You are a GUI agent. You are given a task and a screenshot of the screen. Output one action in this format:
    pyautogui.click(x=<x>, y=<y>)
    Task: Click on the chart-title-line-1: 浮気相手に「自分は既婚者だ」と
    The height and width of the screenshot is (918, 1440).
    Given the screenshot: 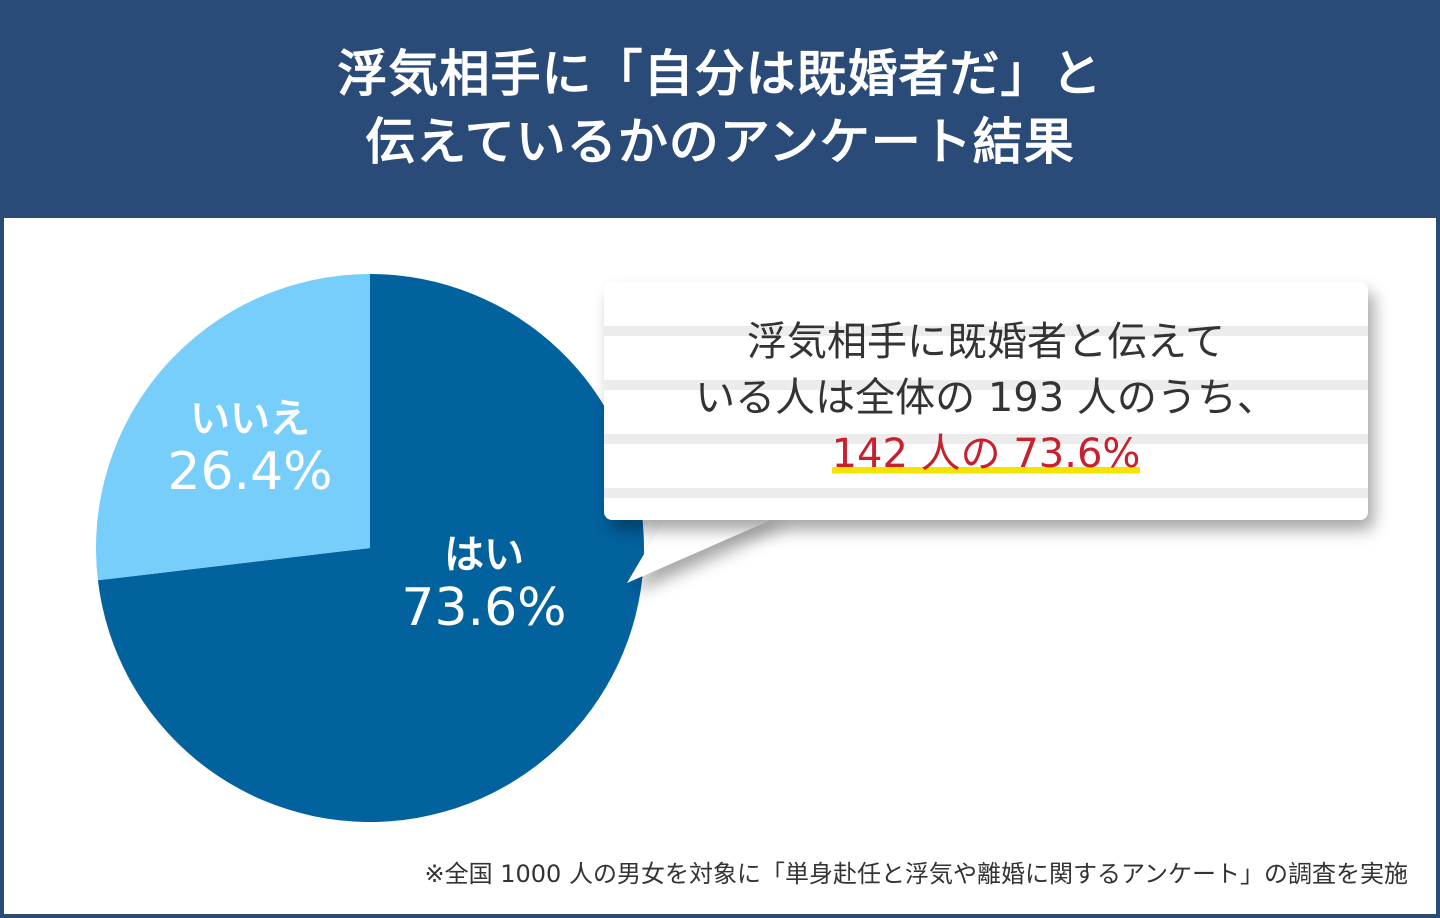 What is the action you would take?
    pyautogui.click(x=720, y=74)
    